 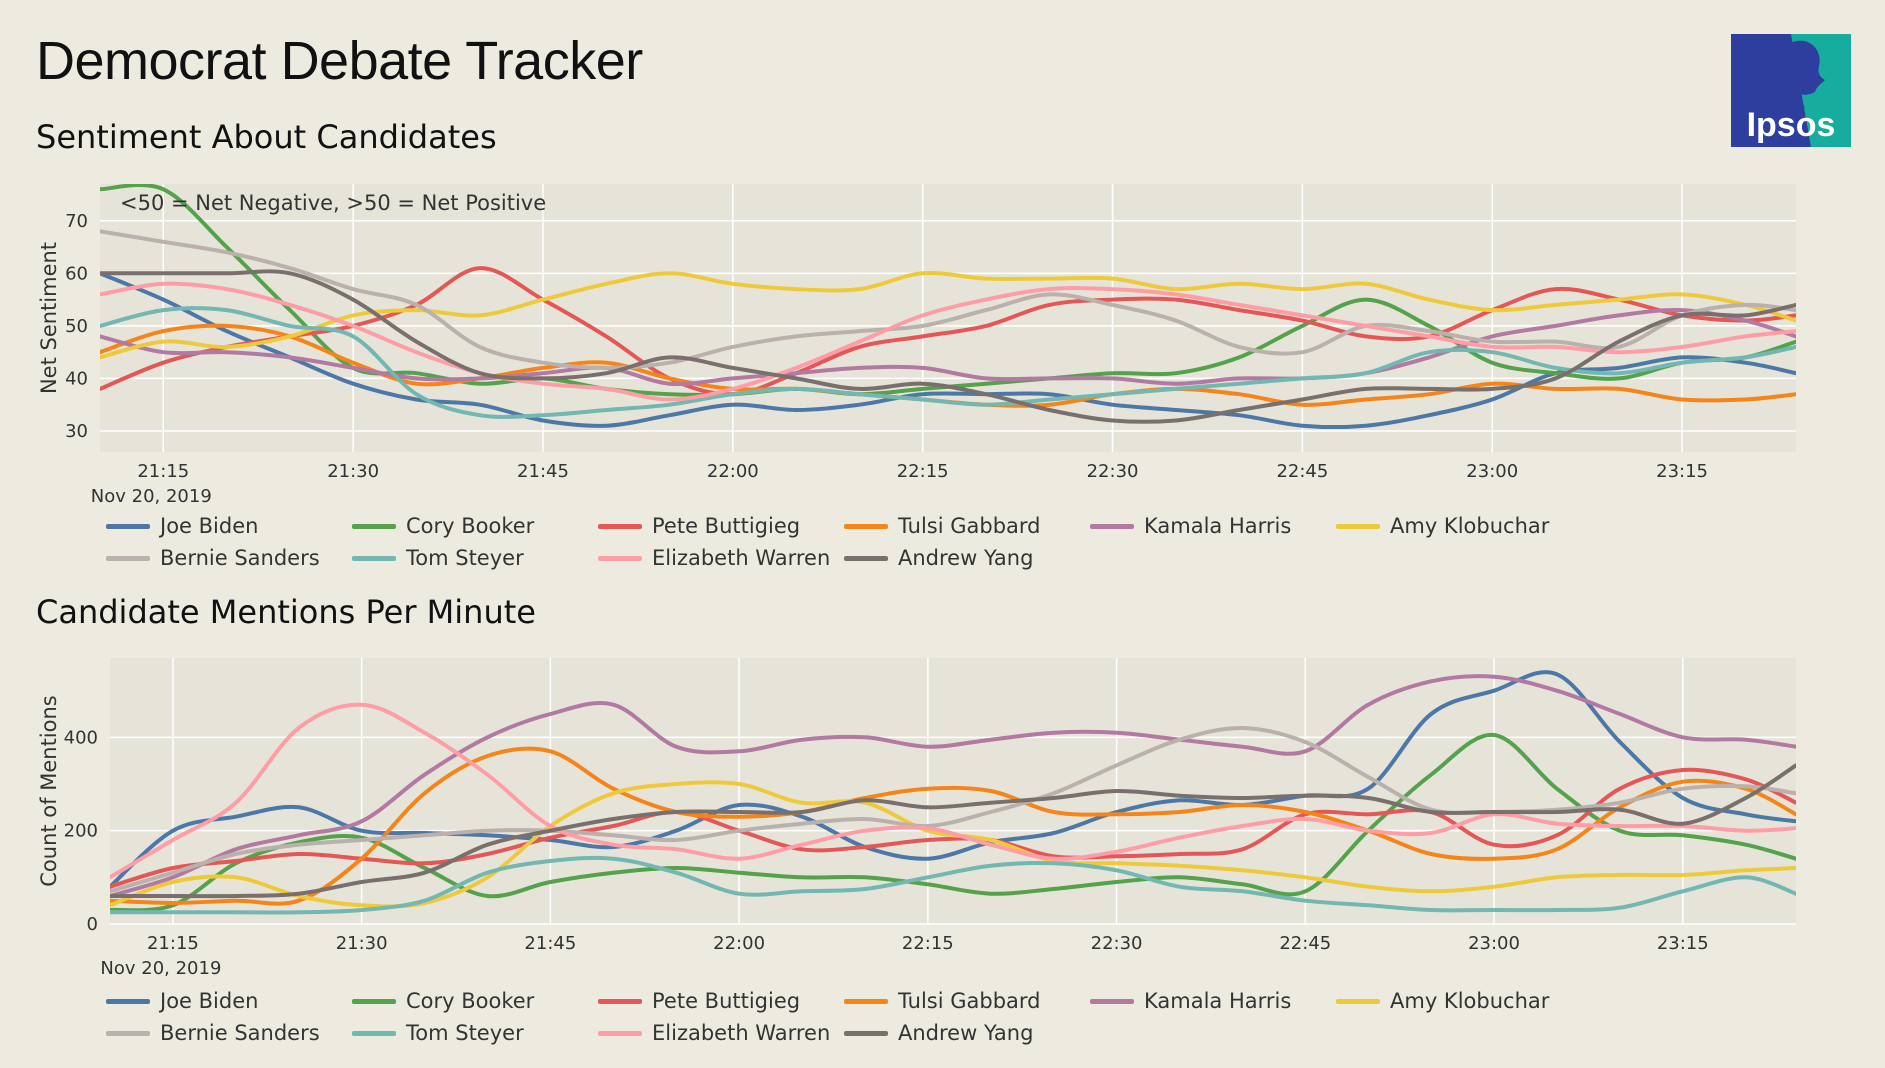 What do you see at coordinates (726, 526) in the screenshot?
I see `legend-label: Pete Buttigieg` at bounding box center [726, 526].